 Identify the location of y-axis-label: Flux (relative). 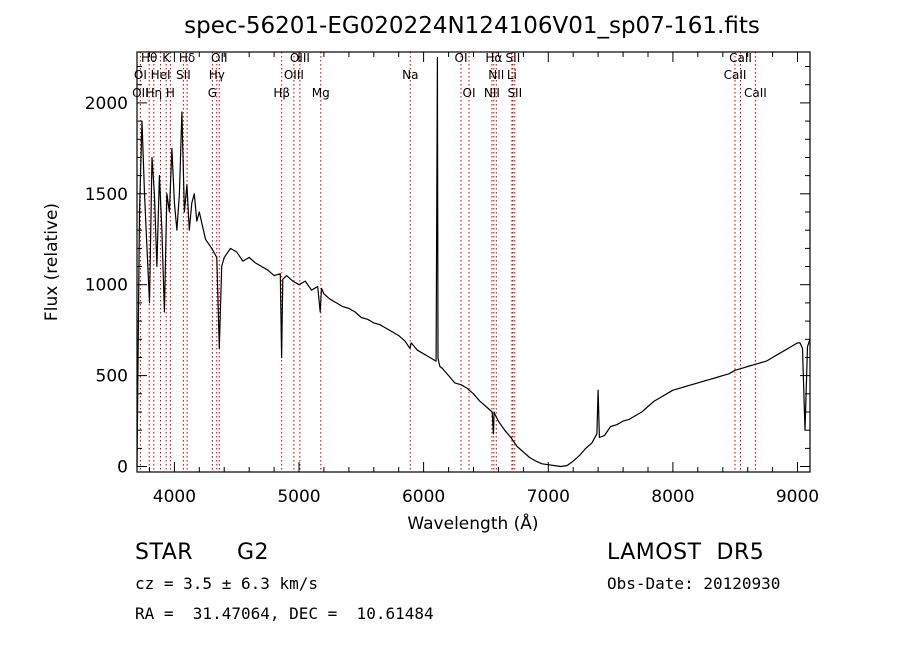
(52, 262).